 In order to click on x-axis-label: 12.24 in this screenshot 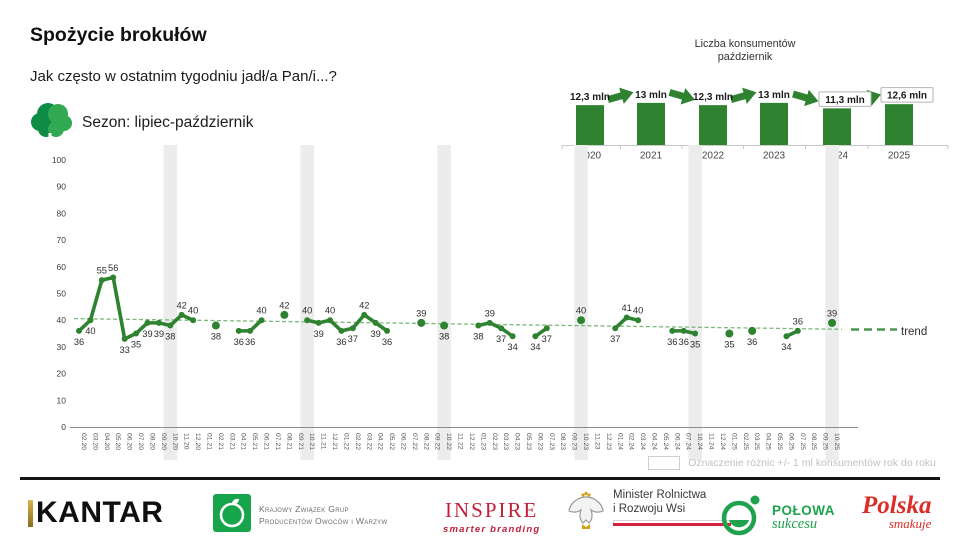, I will do `click(722, 441)`.